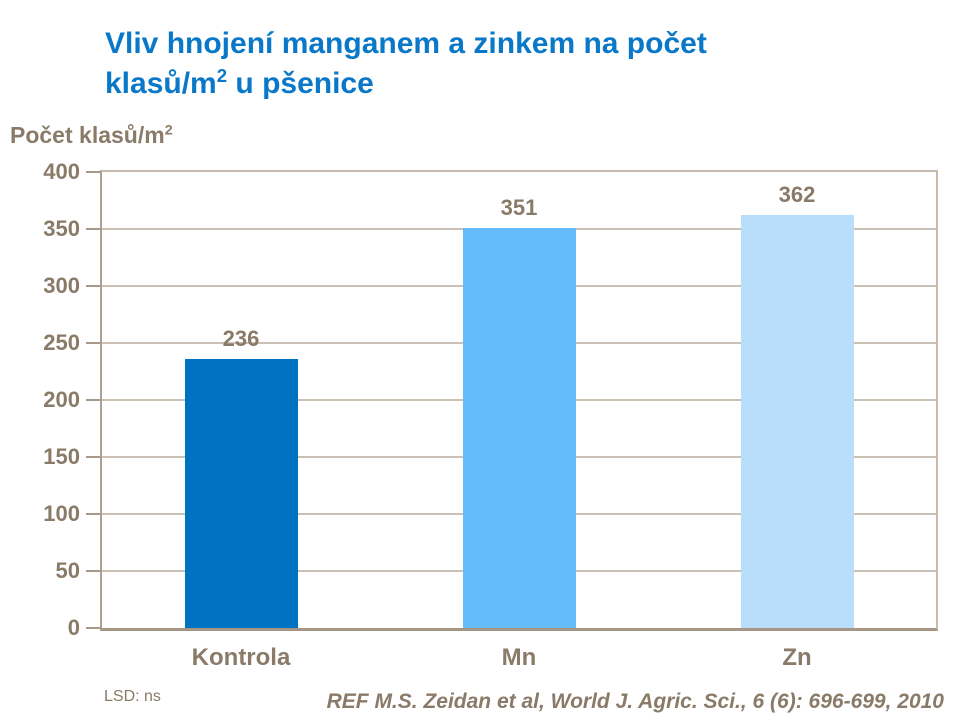  Describe the element at coordinates (61, 513) in the screenshot. I see `y-axis-tick-label: 100` at that location.